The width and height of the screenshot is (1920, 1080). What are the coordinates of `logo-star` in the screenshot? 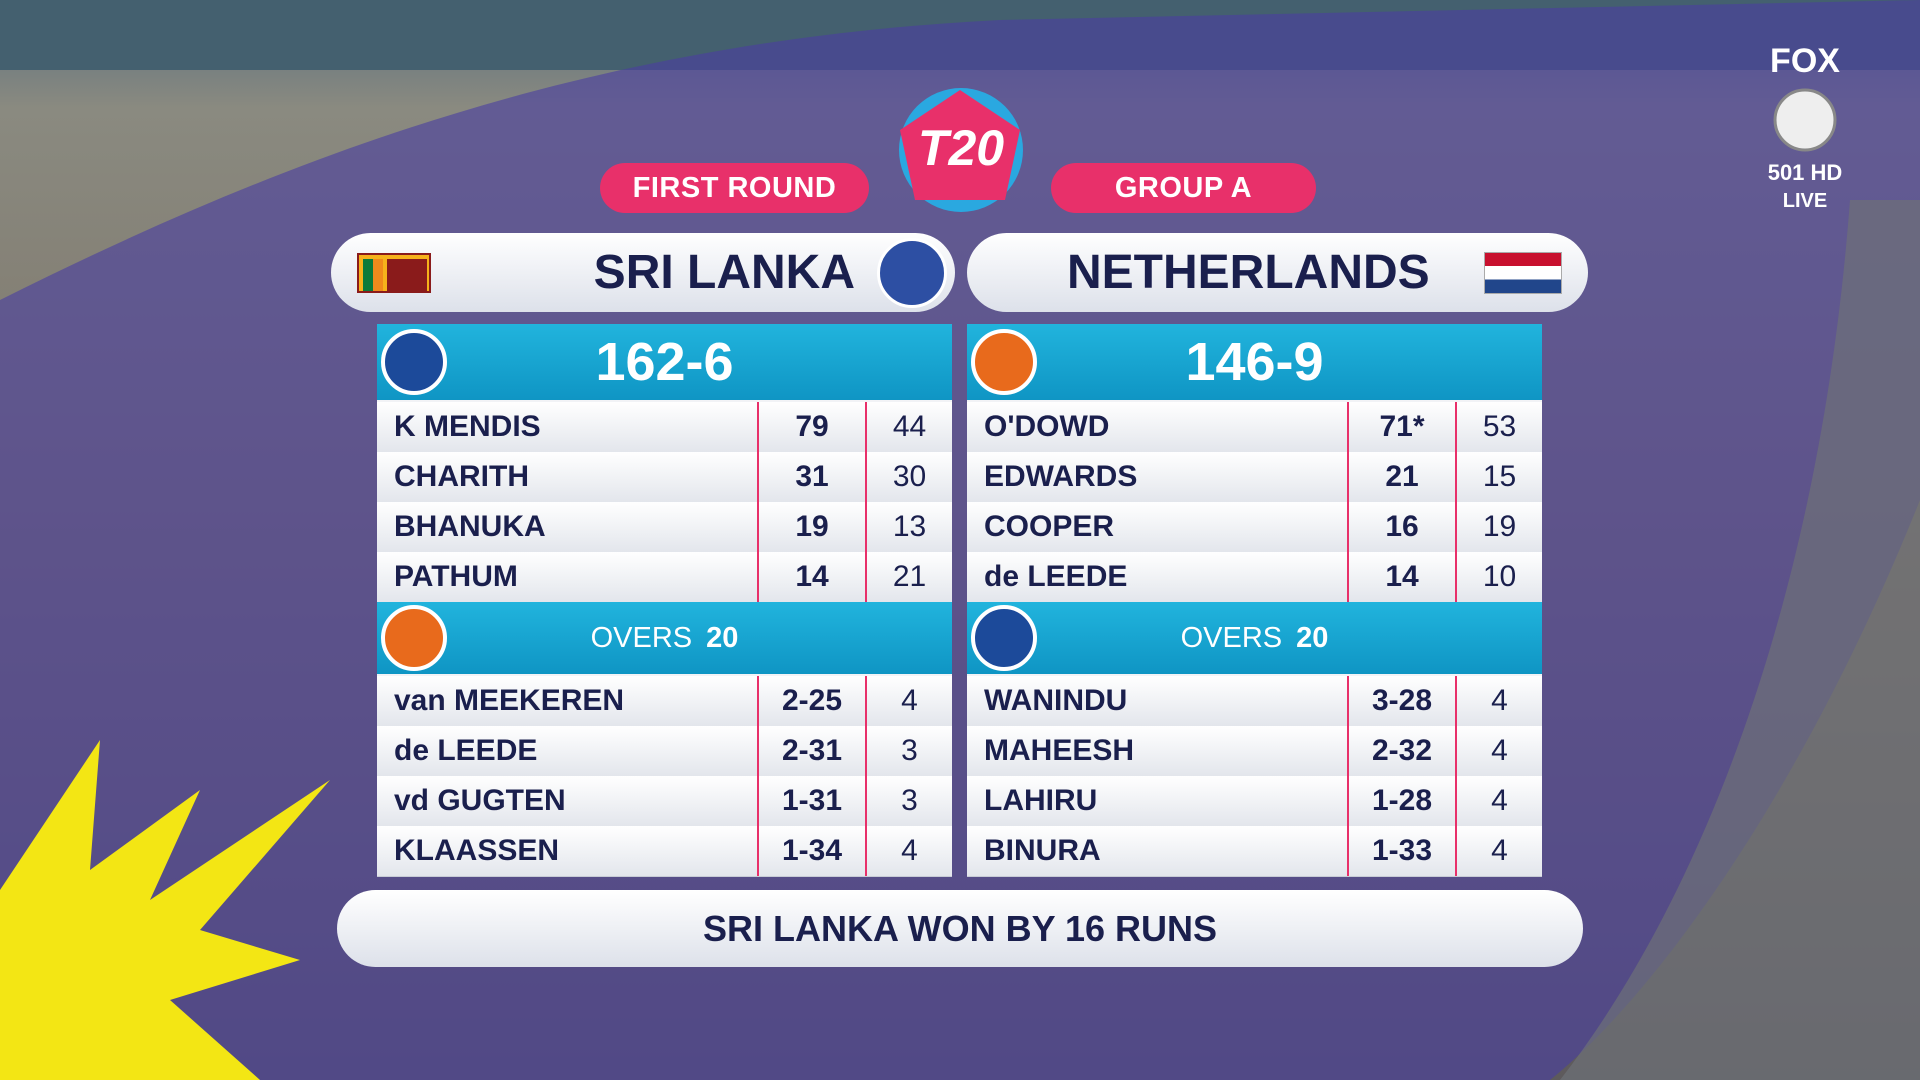 It's located at (960, 145).